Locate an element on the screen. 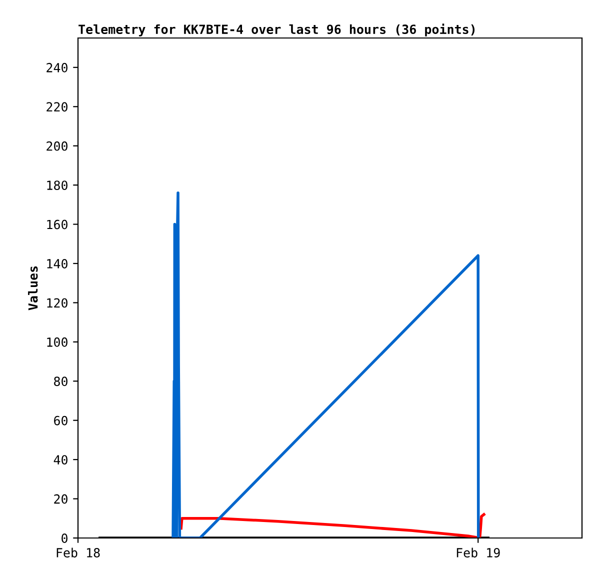 This screenshot has width=597, height=579. y-axis-title: Values is located at coordinates (33, 288).